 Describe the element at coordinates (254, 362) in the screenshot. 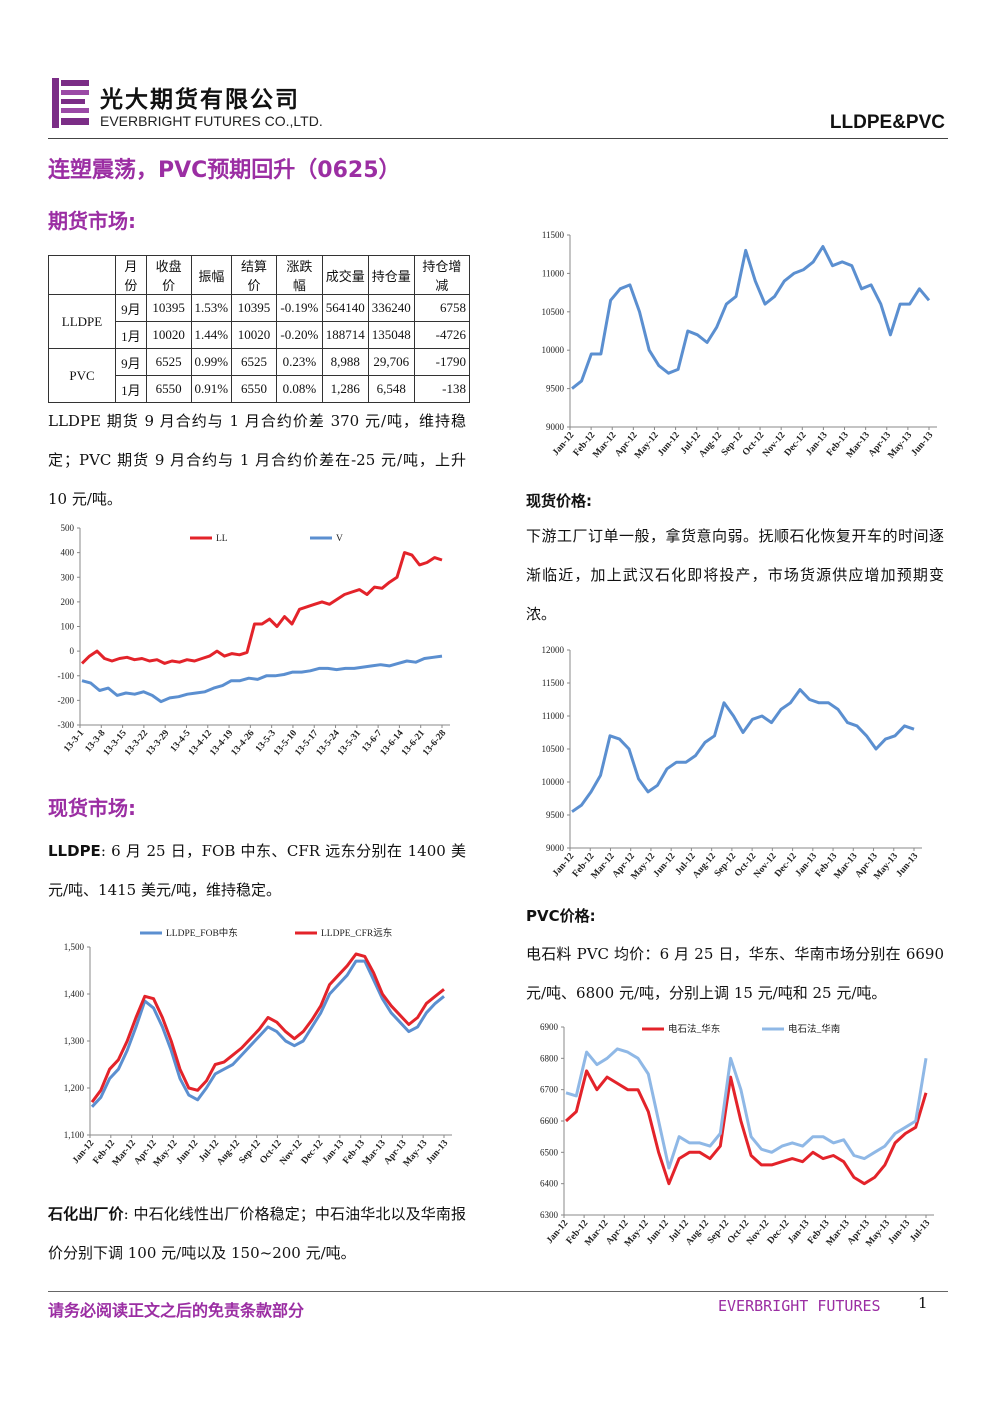

I see `table-cell: 6525` at that location.